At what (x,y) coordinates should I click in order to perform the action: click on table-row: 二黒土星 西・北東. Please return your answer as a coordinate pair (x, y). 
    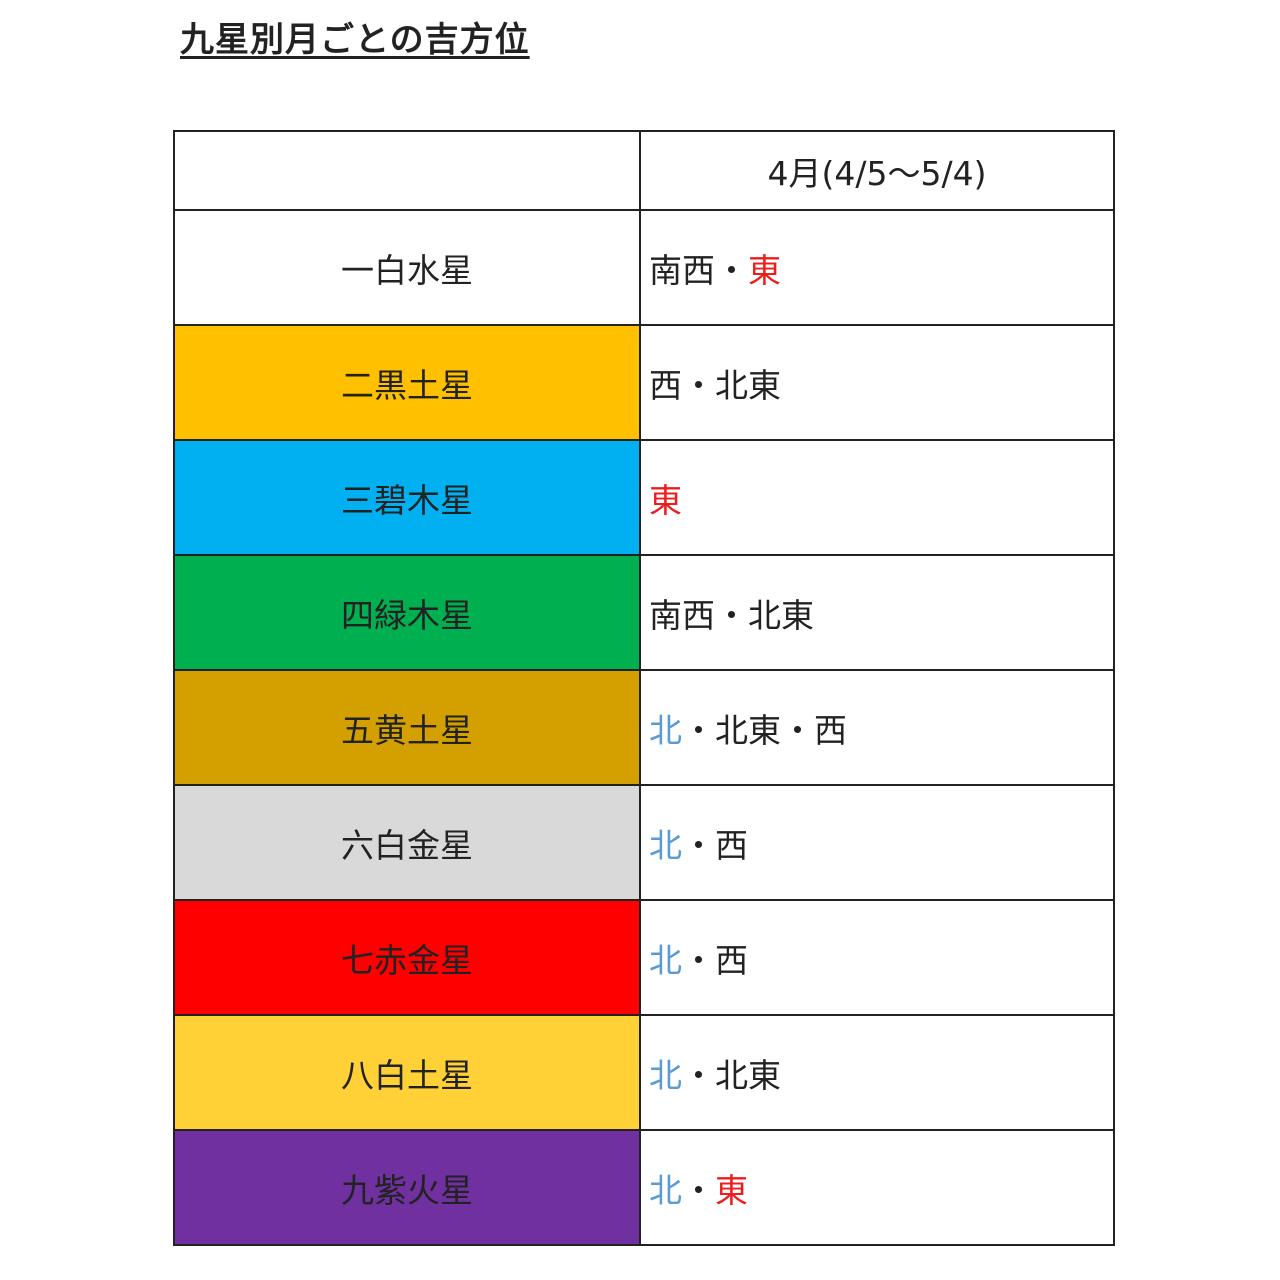
    Looking at the image, I should click on (644, 382).